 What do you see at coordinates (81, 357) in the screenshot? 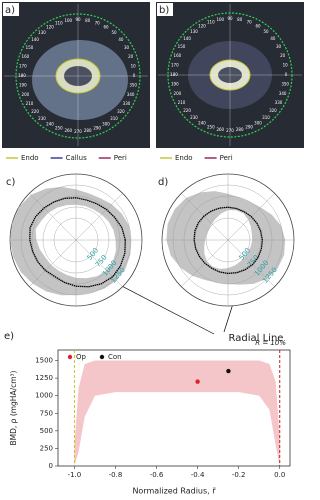
I see `legend-label: Op` at bounding box center [81, 357].